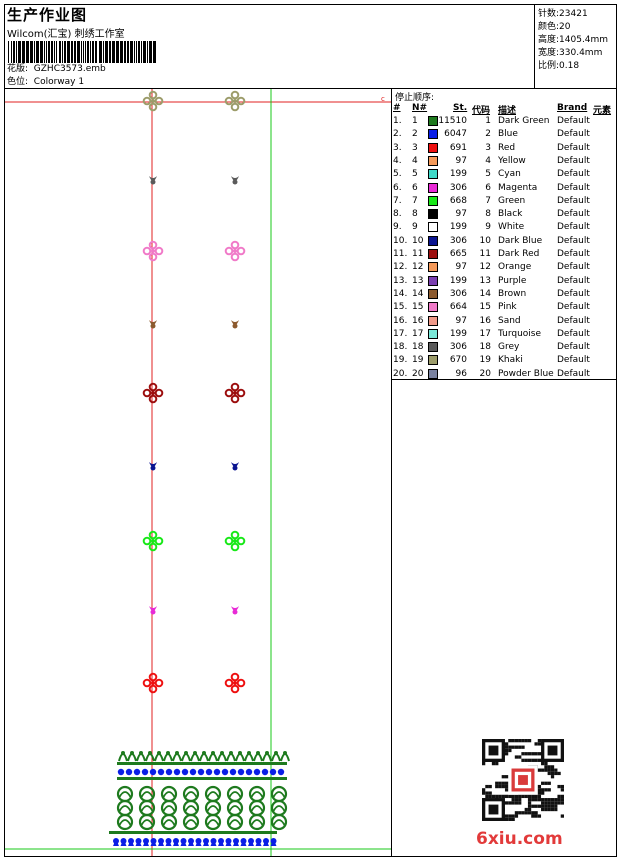  What do you see at coordinates (391, 472) in the screenshot?
I see `column-divider` at bounding box center [391, 472].